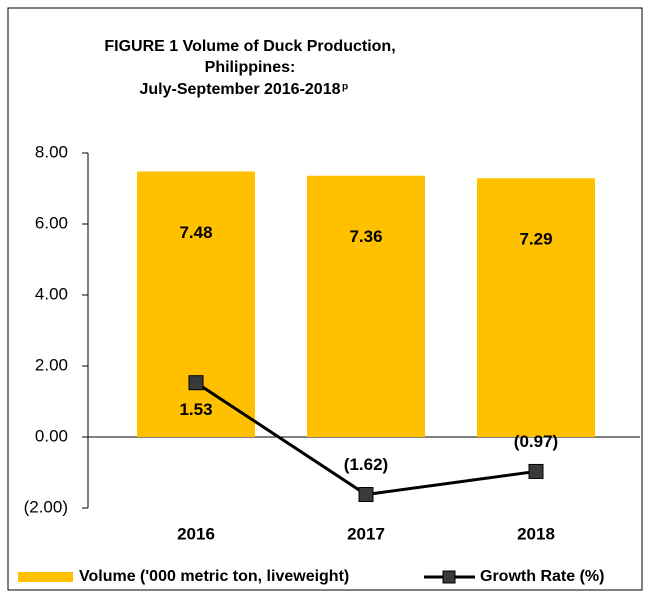  What do you see at coordinates (195, 232) in the screenshot?
I see `bar-value-label: 7.48` at bounding box center [195, 232].